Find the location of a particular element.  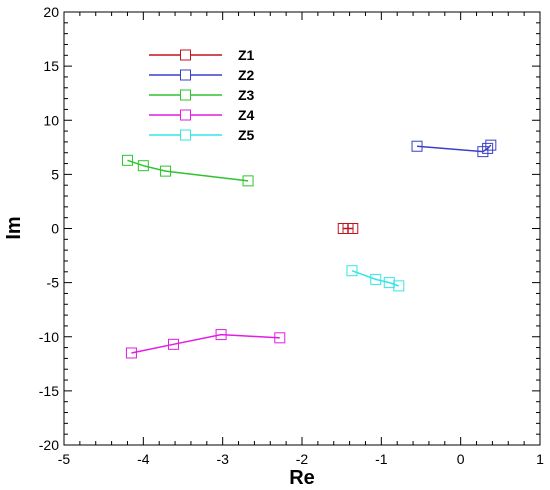

legend-item-z3: Z3 is located at coordinates (202, 95).